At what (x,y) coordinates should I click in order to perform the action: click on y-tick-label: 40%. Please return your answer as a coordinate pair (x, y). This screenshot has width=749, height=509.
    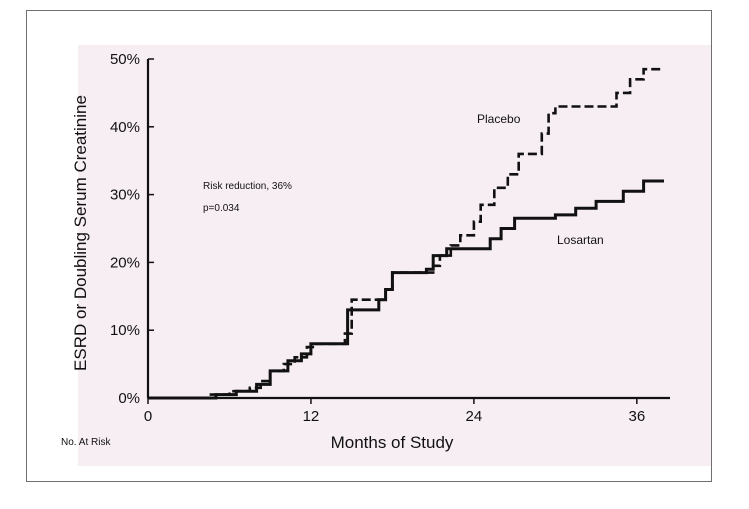
    Looking at the image, I should click on (125, 127).